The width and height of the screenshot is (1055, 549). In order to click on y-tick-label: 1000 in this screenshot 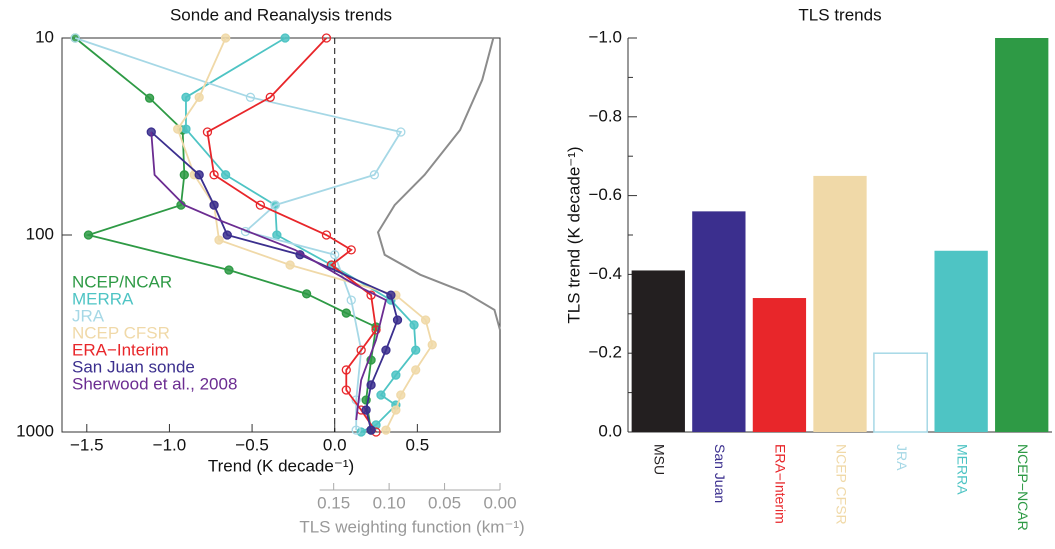, I will do `click(35, 430)`.